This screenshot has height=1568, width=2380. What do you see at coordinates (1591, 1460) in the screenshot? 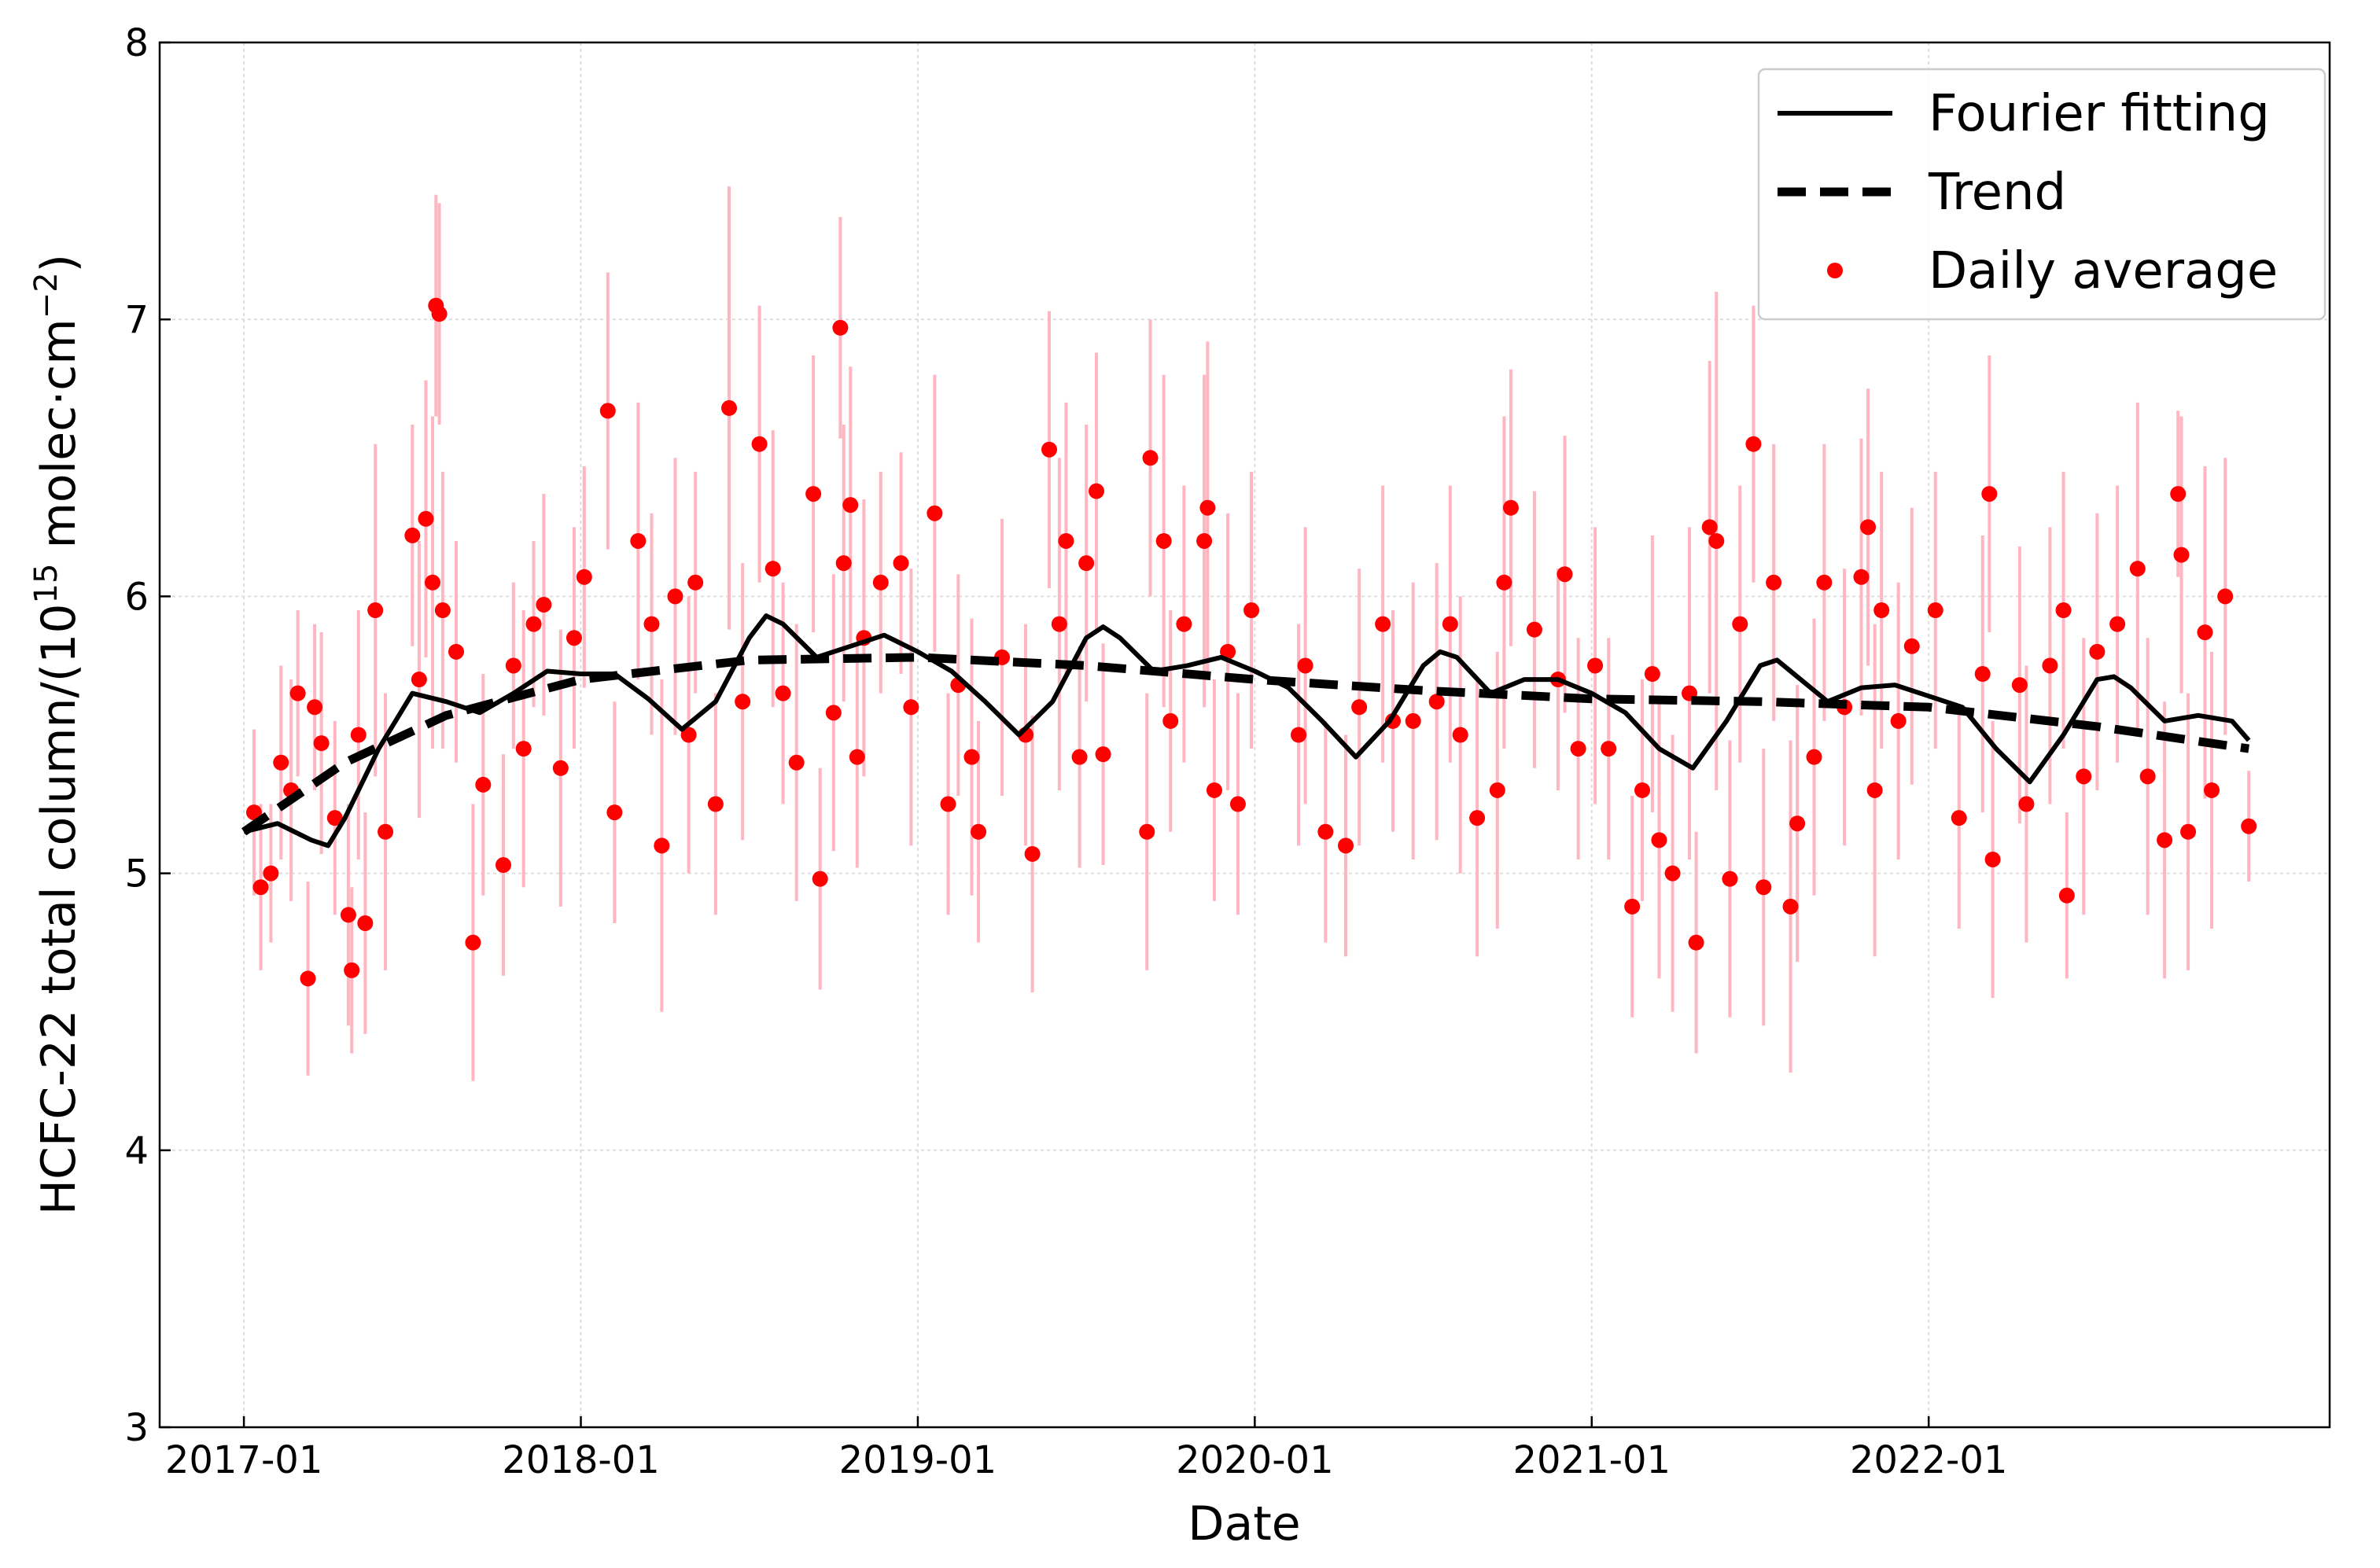
I see `x-tick-label: 2021-01` at bounding box center [1591, 1460].